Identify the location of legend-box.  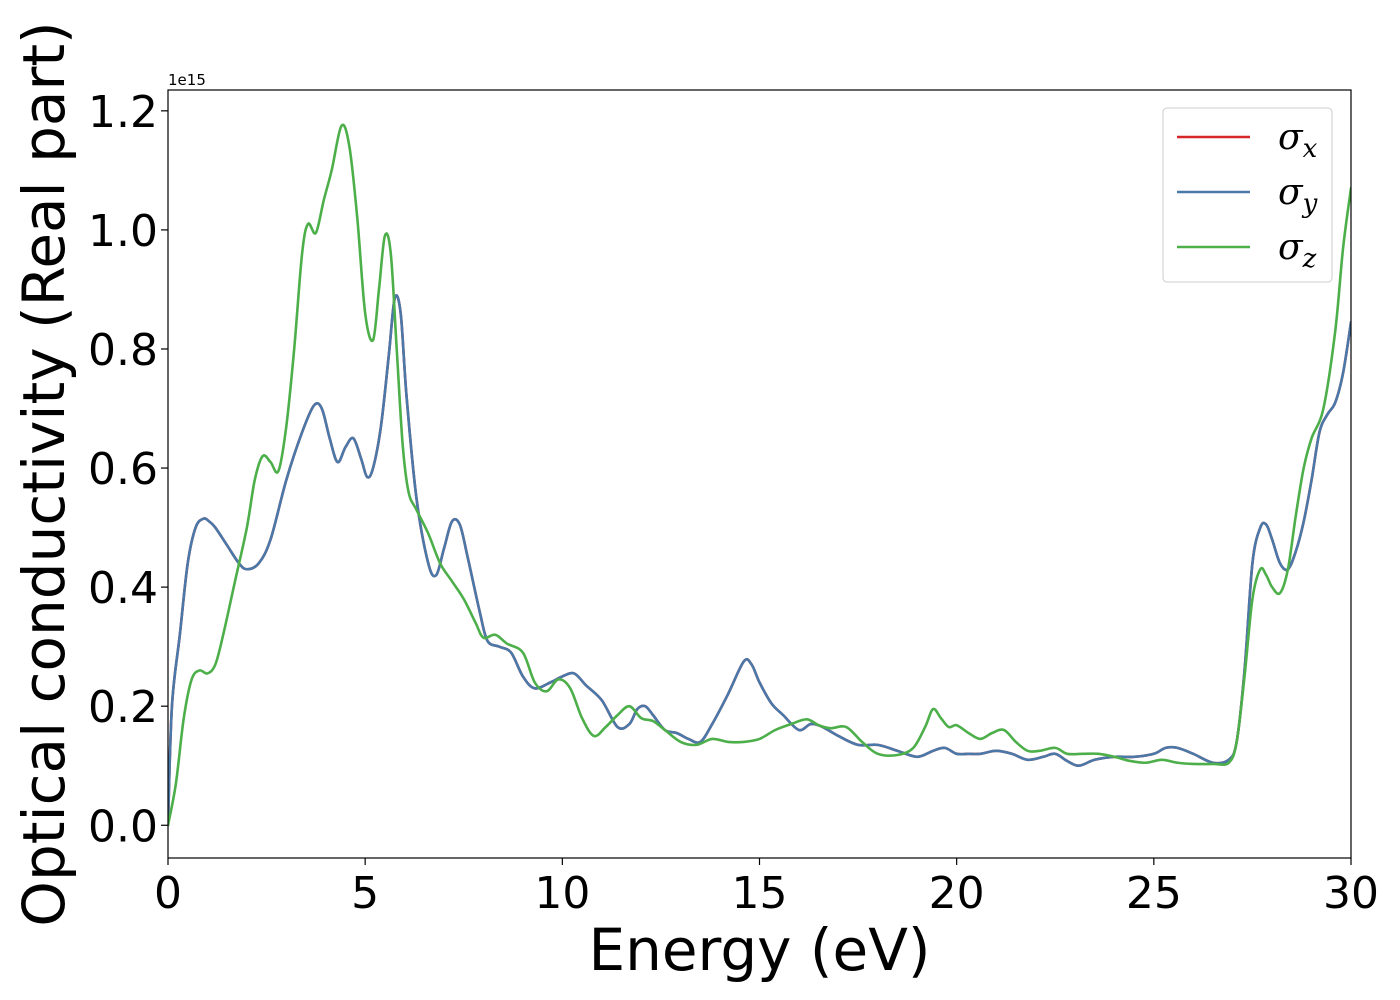
(1247, 195).